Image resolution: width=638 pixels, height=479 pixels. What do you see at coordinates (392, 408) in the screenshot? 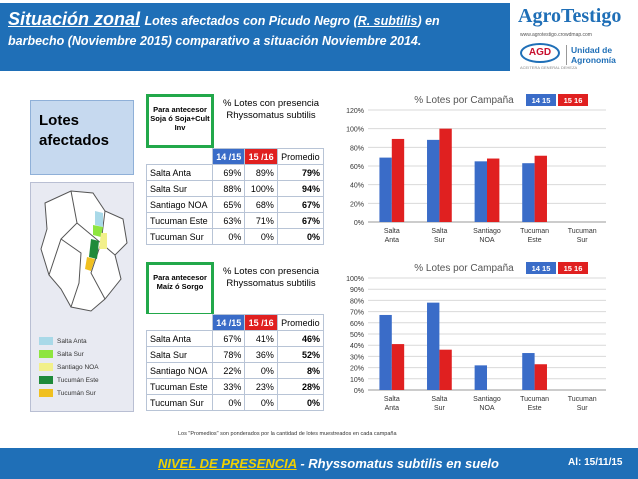
I see `x-tick-label: Anta` at bounding box center [392, 408].